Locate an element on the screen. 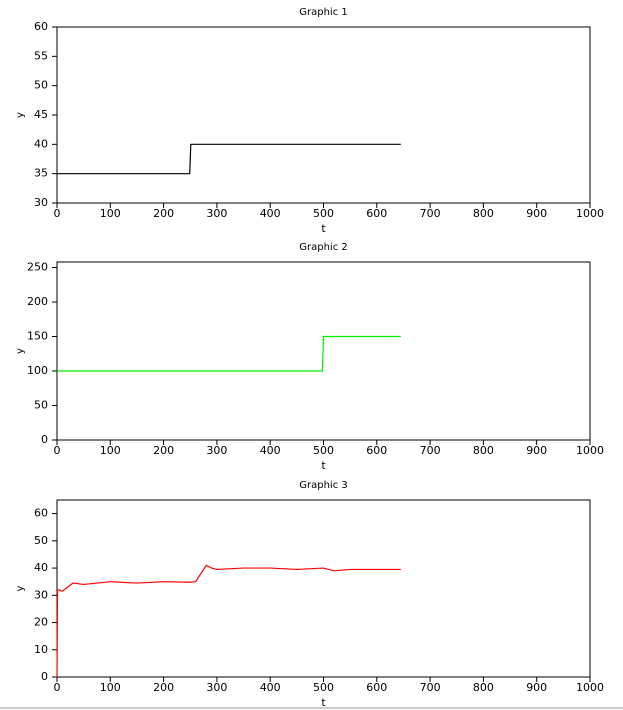  y-tick-label: 200 is located at coordinates (37, 301).